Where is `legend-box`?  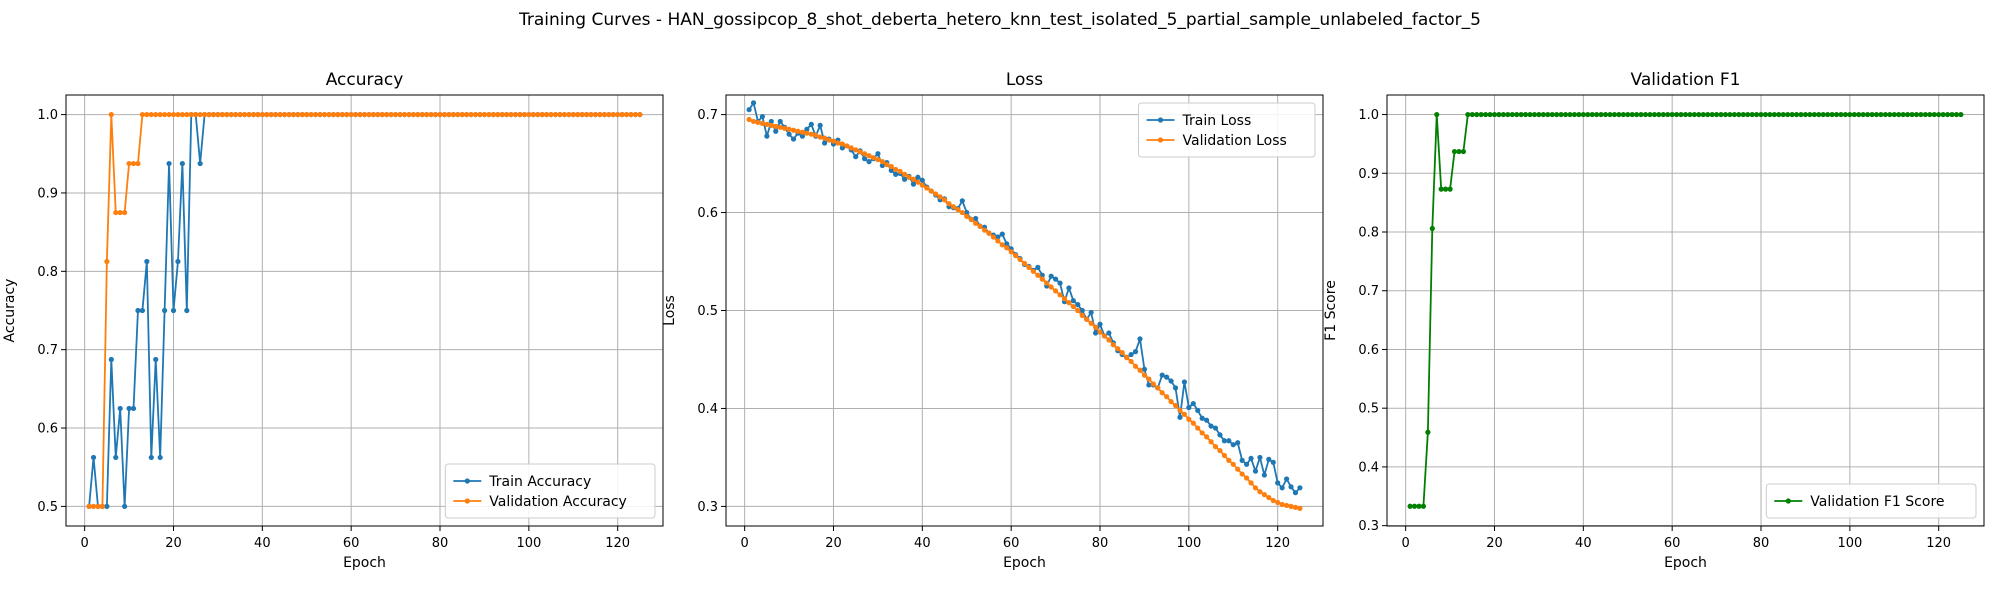
legend-box is located at coordinates (1871, 501).